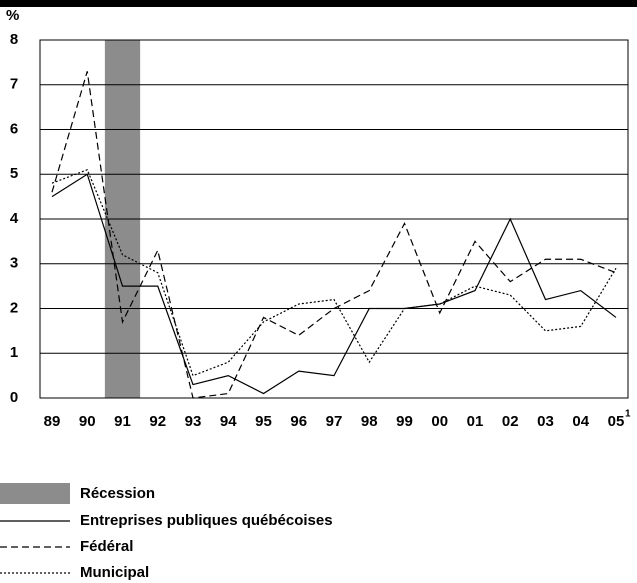 The width and height of the screenshot is (637, 583). Describe the element at coordinates (580, 421) in the screenshot. I see `x-tick-label: 04` at that location.